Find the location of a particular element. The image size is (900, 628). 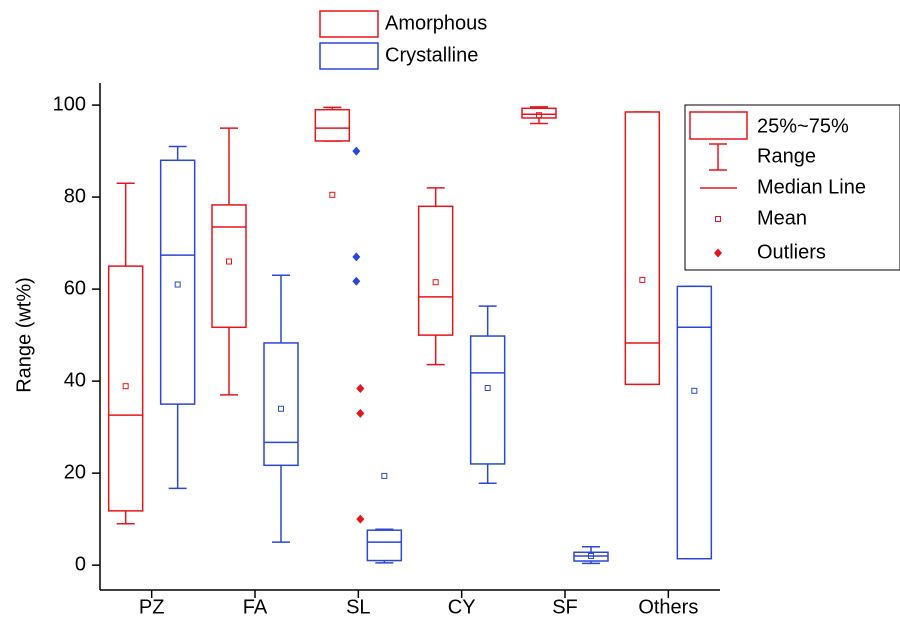

legend-label: 25%~75% is located at coordinates (803, 126).